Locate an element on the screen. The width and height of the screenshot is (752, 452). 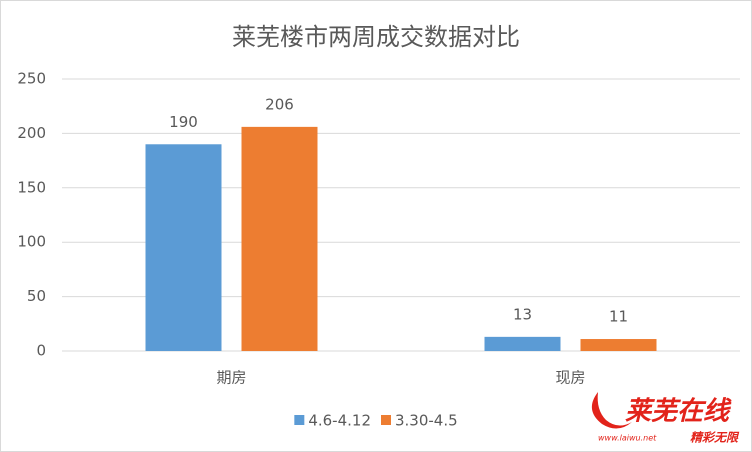
data-label: 206 is located at coordinates (279, 104).